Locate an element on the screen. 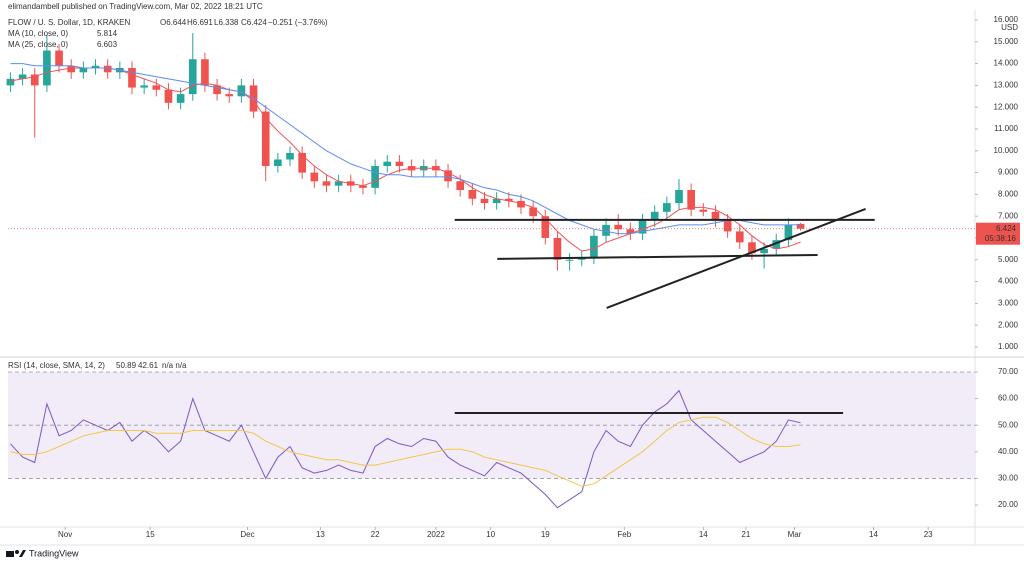  y-tick-label: 4.000 is located at coordinates (1008, 281).